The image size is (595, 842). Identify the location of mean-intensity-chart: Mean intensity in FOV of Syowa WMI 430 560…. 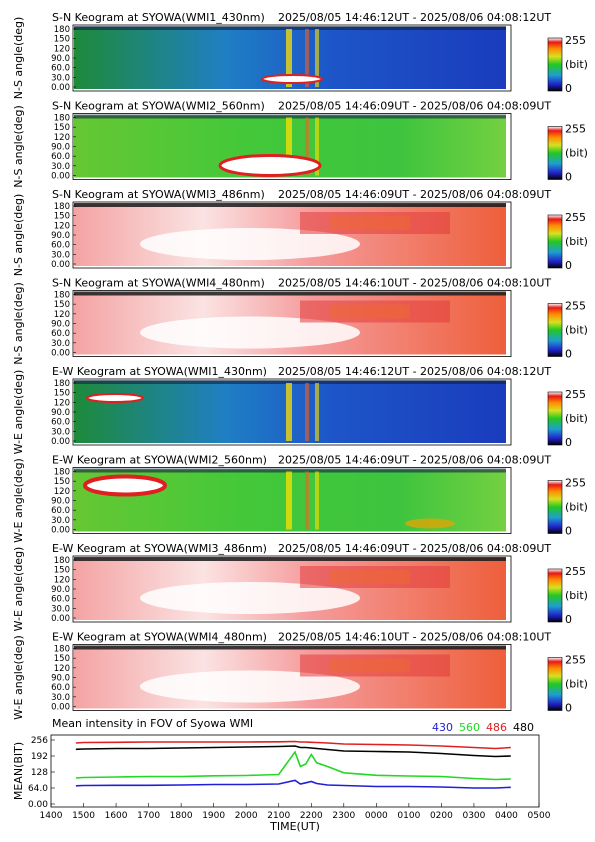
(281, 775).